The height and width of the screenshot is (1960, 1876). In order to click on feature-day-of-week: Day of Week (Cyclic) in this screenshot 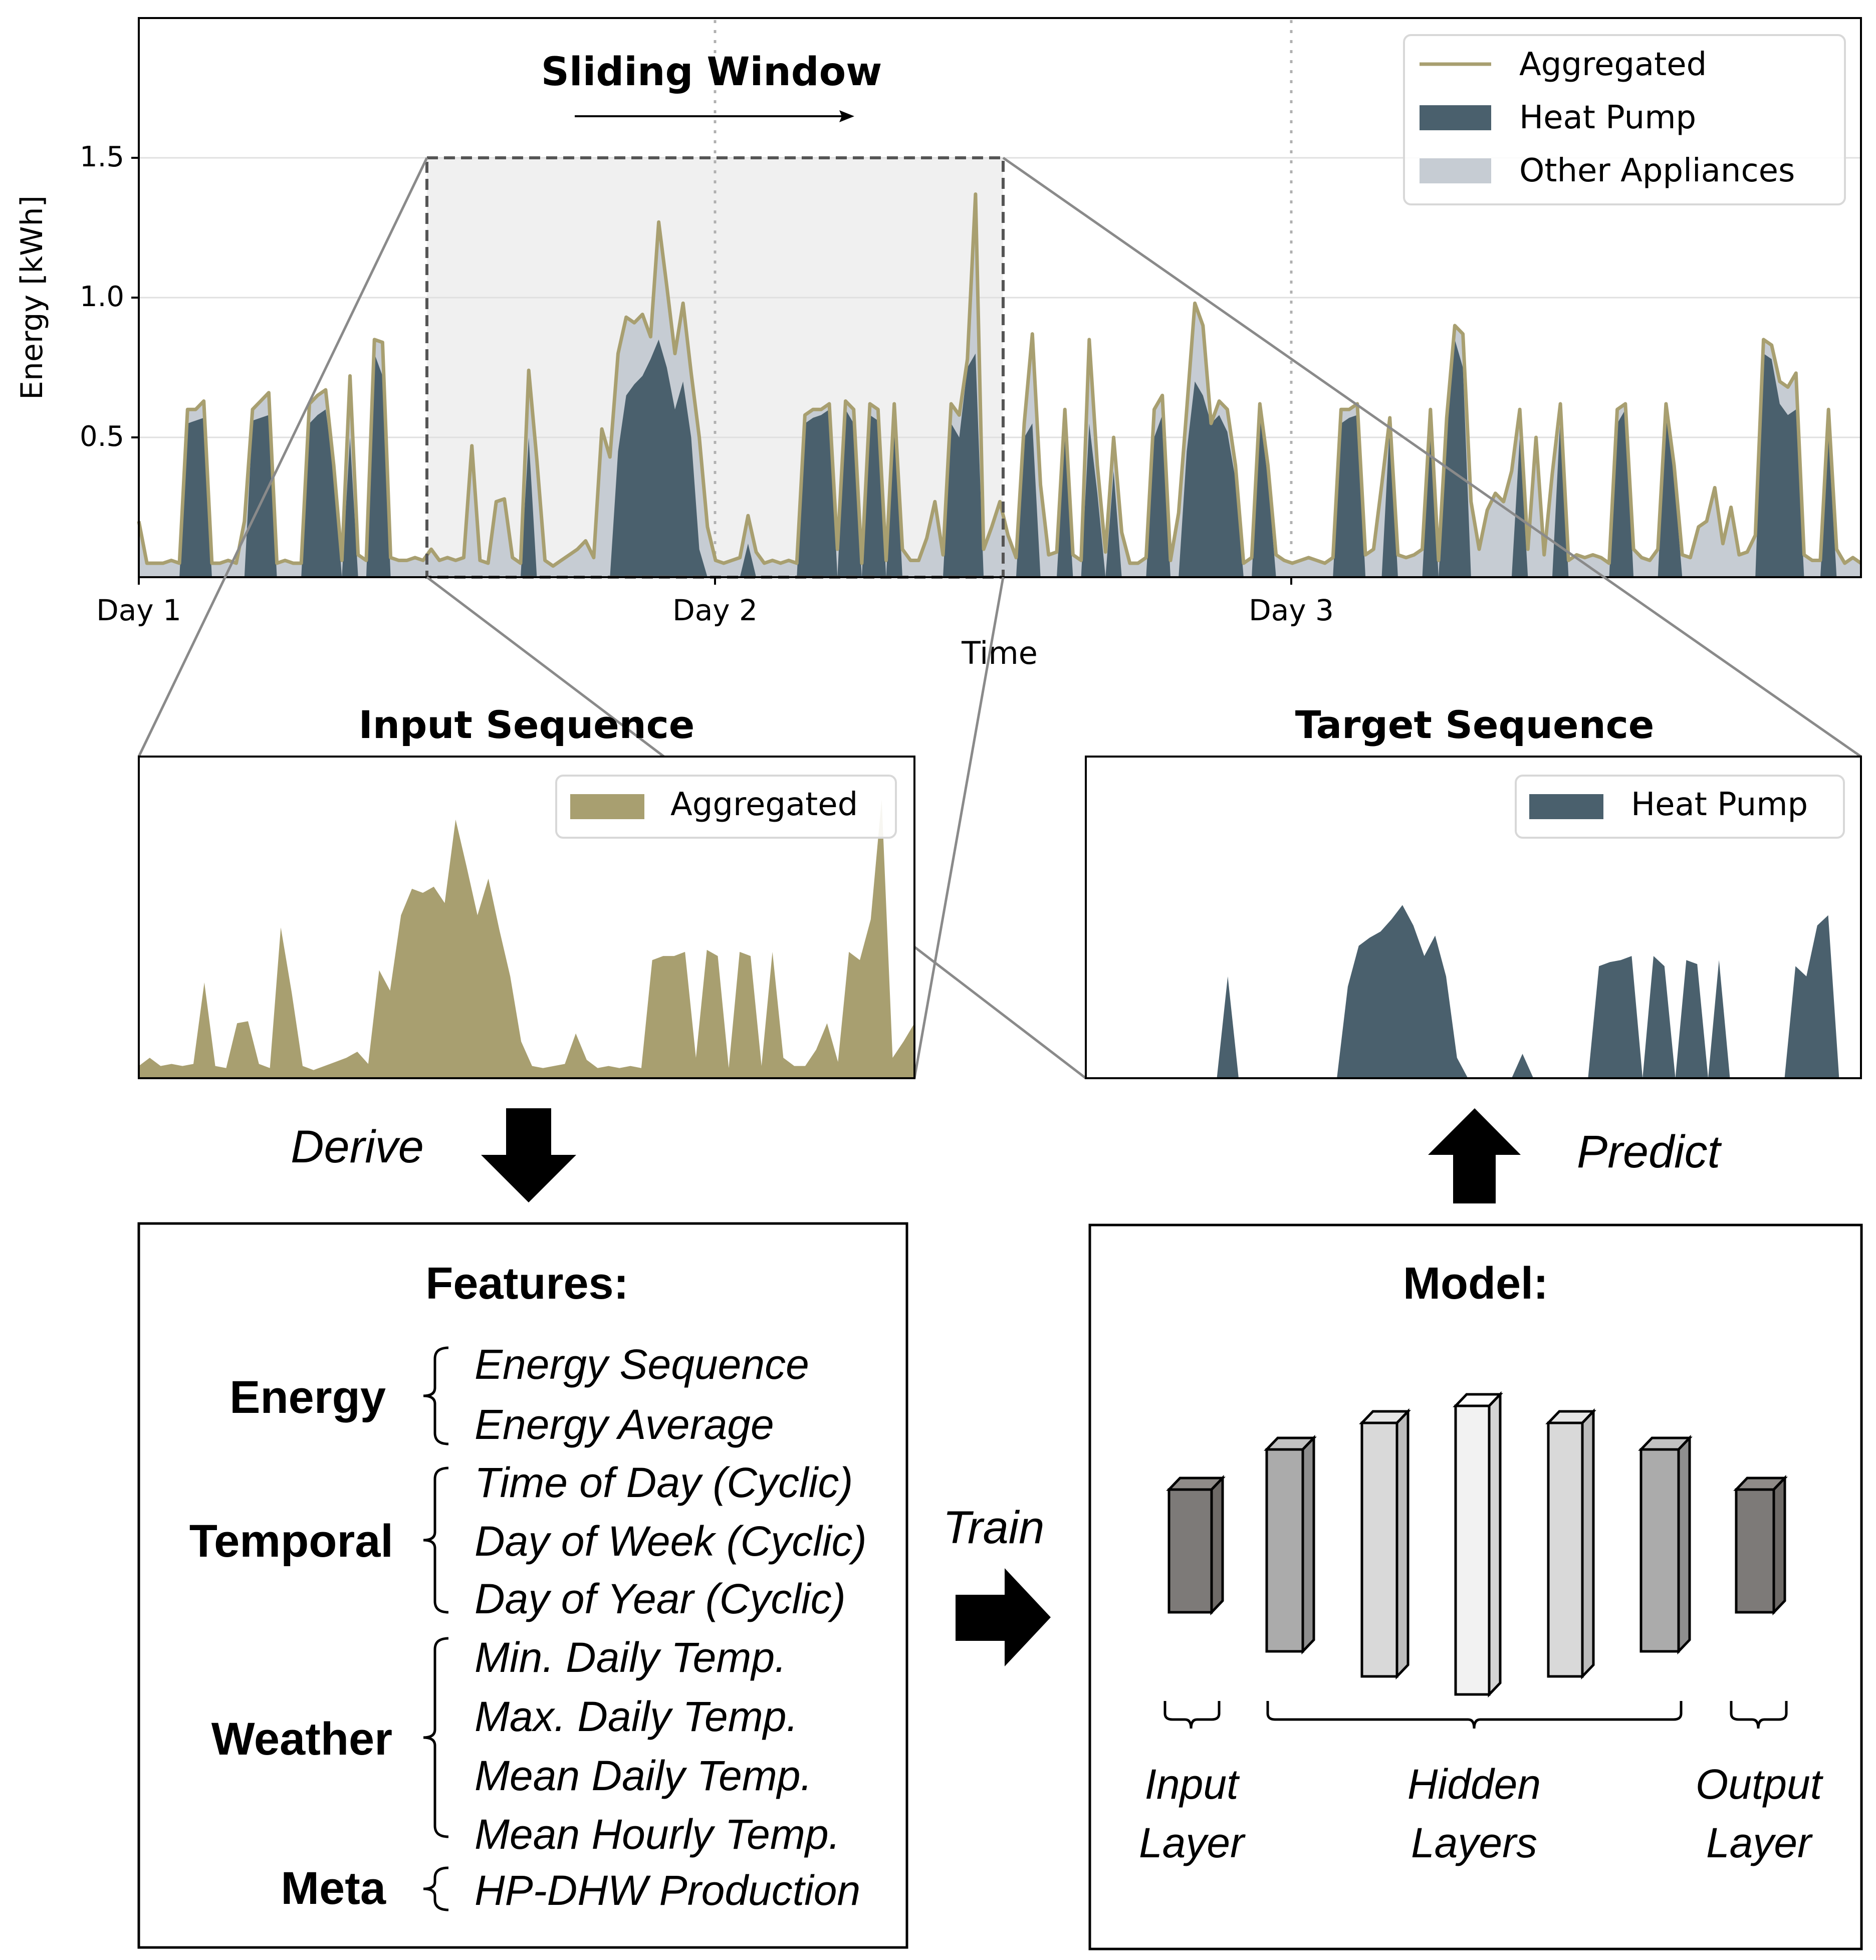, I will do `click(671, 1542)`.